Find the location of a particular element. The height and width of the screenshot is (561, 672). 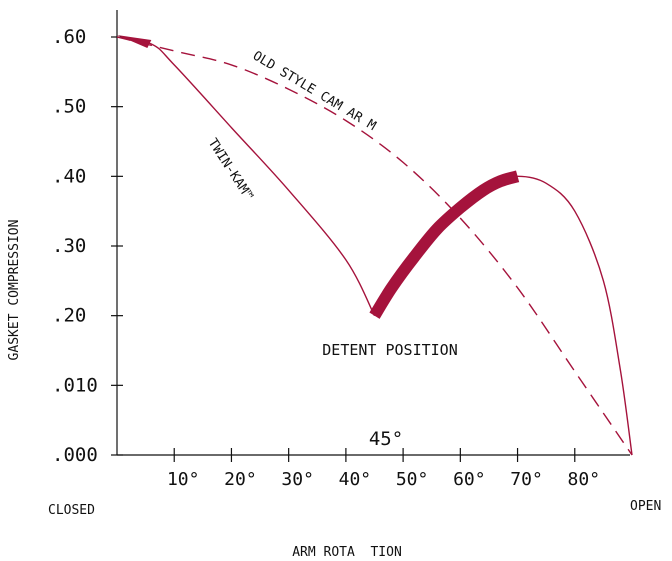

x-axis-label: ARM ROTA TION is located at coordinates (347, 552).